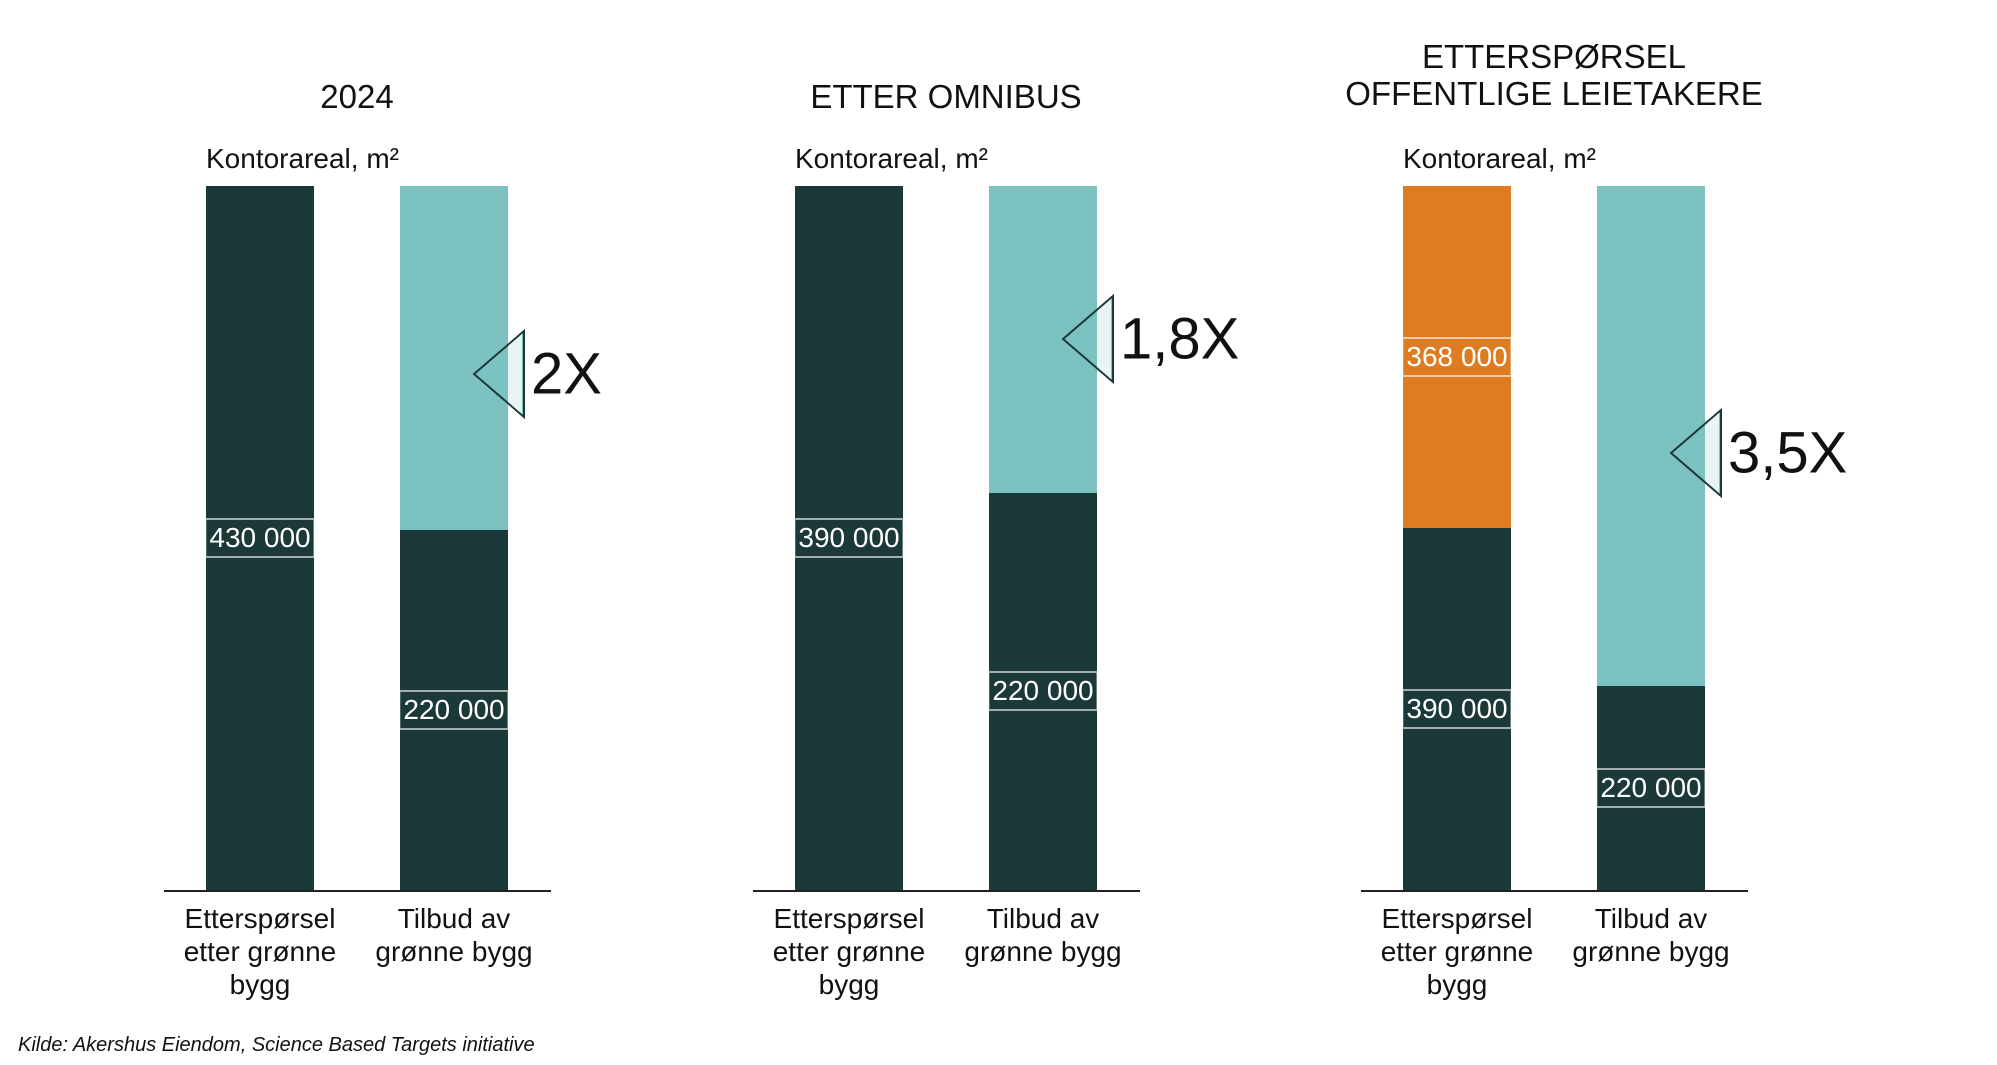  Describe the element at coordinates (1180, 339) in the screenshot. I see `annotation: 1,8X` at that location.